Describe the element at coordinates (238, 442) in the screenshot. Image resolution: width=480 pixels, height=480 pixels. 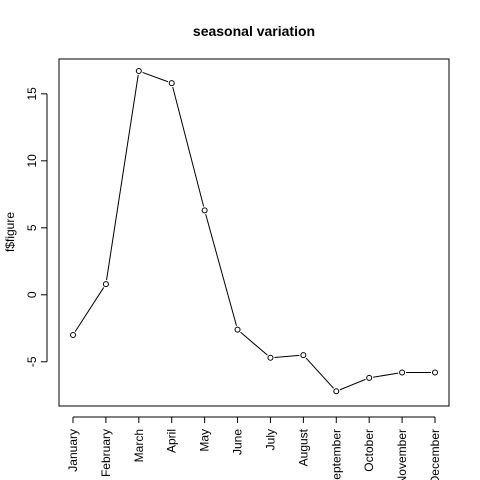
I see `x-tick-label: June` at that location.